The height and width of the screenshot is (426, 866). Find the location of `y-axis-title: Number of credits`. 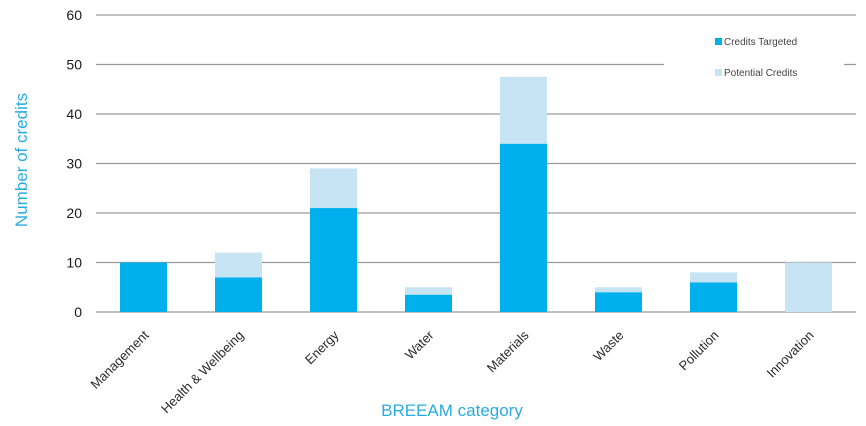

y-axis-title: Number of credits is located at coordinates (21, 160).